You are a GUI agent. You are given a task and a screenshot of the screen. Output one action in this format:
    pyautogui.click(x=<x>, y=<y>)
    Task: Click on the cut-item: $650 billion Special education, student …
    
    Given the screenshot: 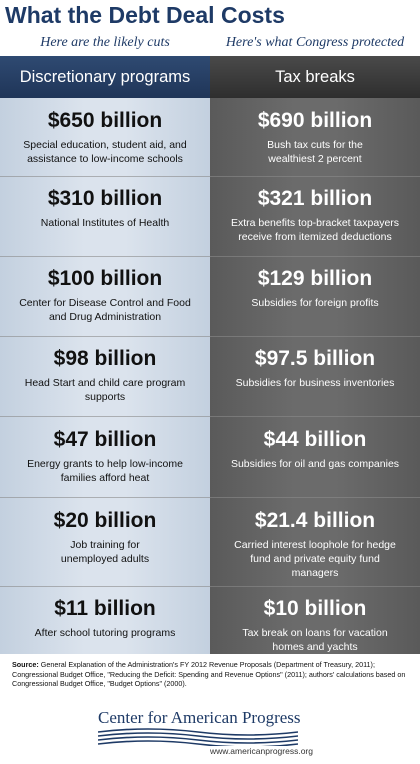 What is the action you would take?
    pyautogui.click(x=105, y=137)
    